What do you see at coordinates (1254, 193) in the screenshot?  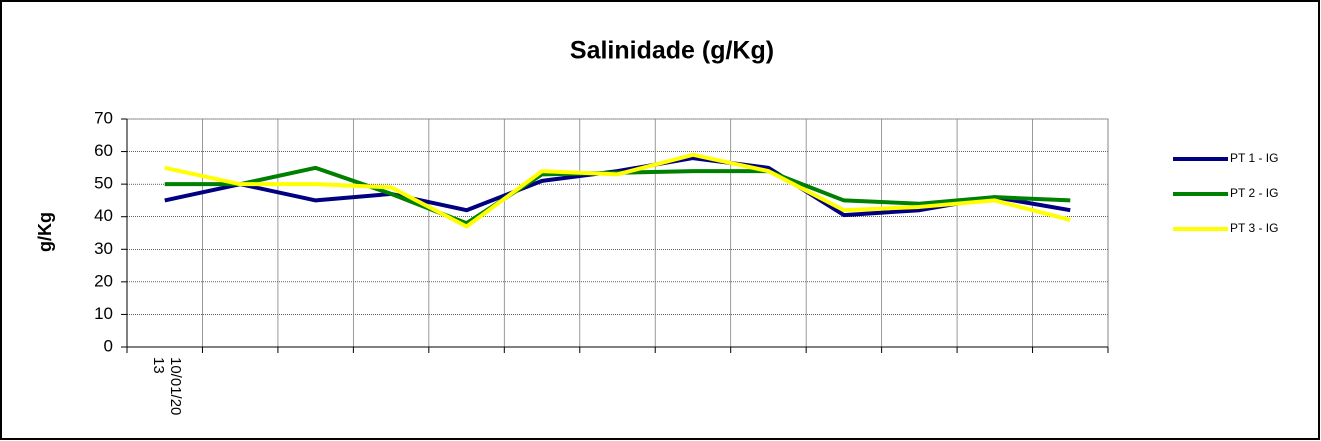 I see `legend-label: PT 2 - IG` at bounding box center [1254, 193].